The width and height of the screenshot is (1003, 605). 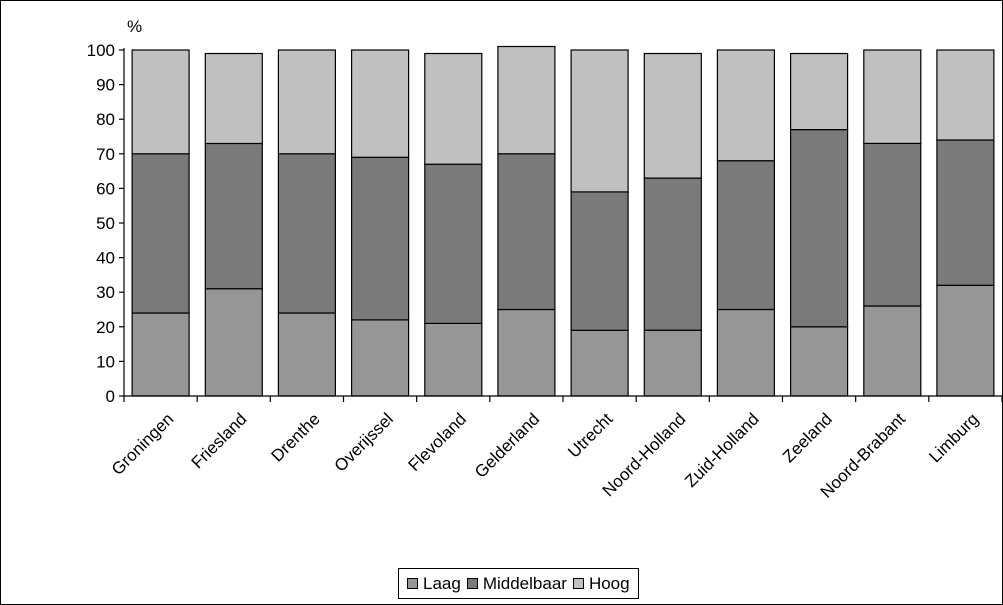 What do you see at coordinates (160, 102) in the screenshot?
I see `bar-hoog-groningen` at bounding box center [160, 102].